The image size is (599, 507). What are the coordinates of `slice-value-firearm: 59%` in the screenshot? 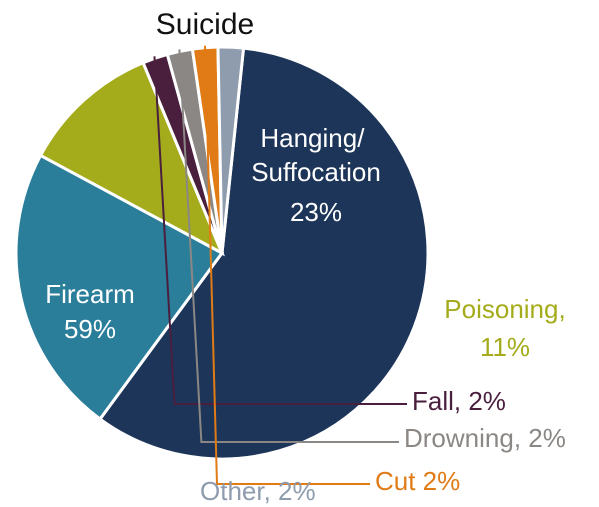 It's located at (90, 329).